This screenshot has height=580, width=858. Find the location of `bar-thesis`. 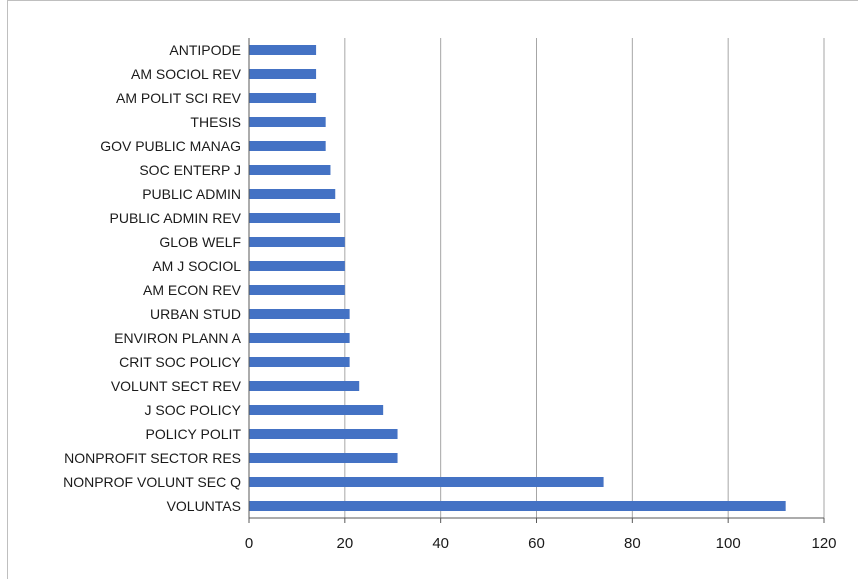

bar-thesis is located at coordinates (287, 122).